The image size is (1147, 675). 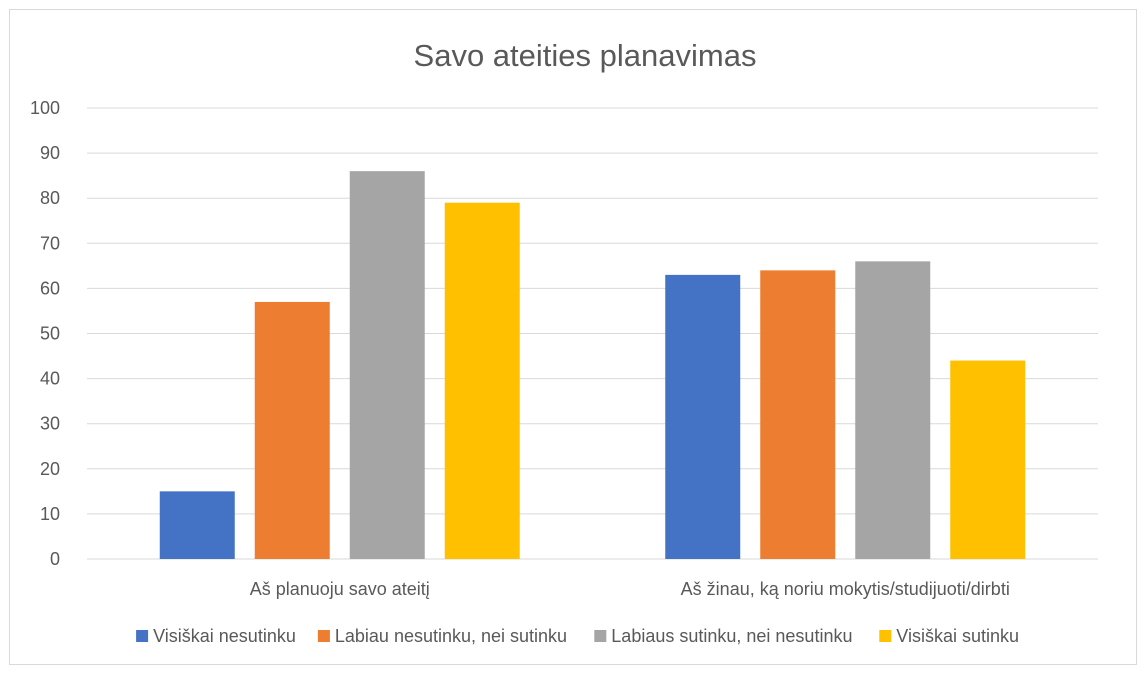 What do you see at coordinates (50, 198) in the screenshot?
I see `y-tick-label: 80` at bounding box center [50, 198].